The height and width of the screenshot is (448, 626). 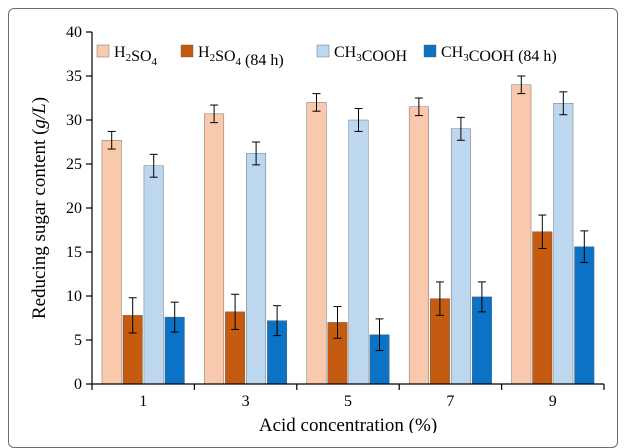 I want to click on y-tick-label: 20, so click(x=74, y=208).